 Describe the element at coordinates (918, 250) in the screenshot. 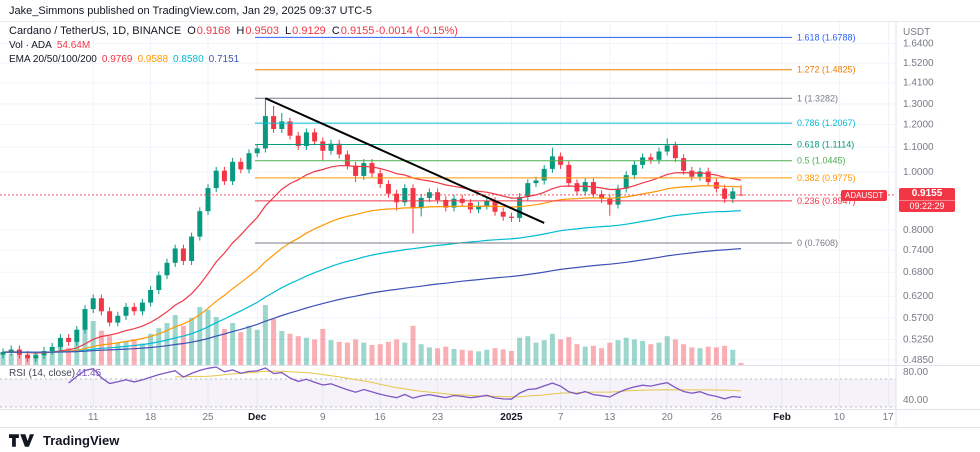

I see `price-axis-label: 0.7400` at that location.